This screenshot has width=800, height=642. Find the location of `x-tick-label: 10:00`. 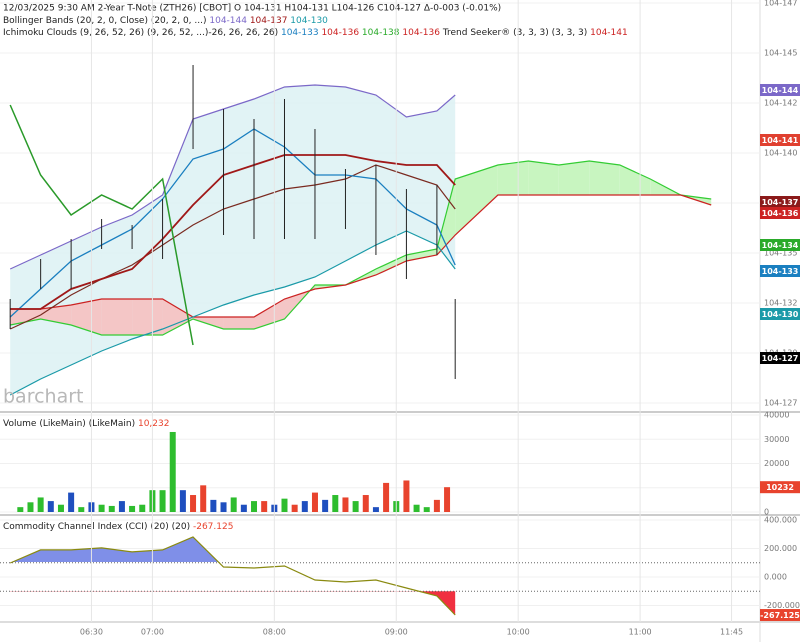

x-tick-label: 10:00 is located at coordinates (518, 632).